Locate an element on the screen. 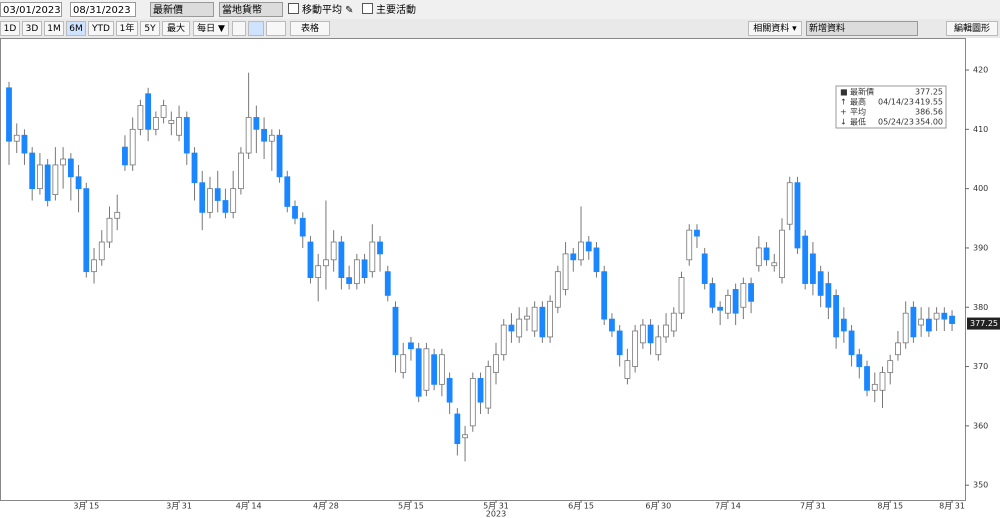 Image resolution: width=1000 pixels, height=518 pixels. legend-icon: ■ is located at coordinates (844, 92).